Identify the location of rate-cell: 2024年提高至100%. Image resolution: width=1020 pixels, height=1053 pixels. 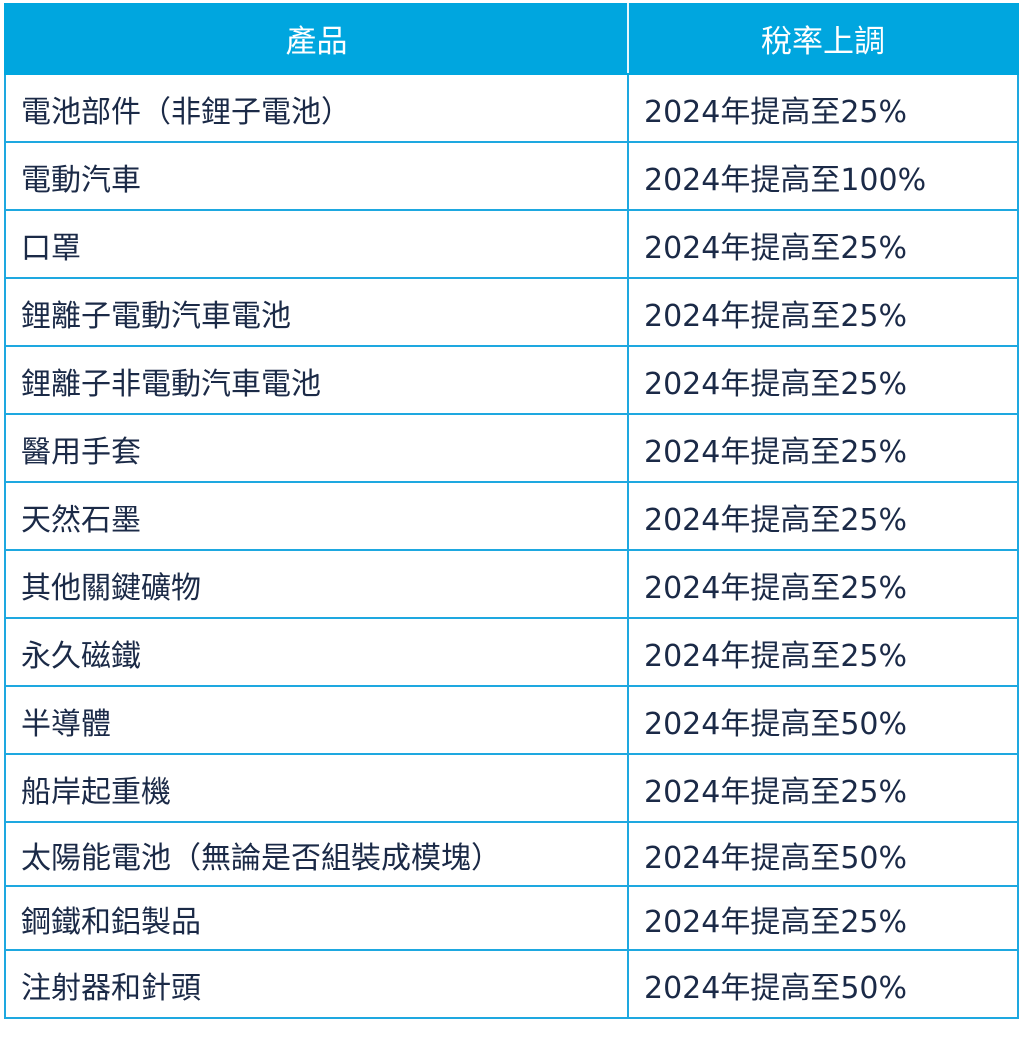
(823, 176).